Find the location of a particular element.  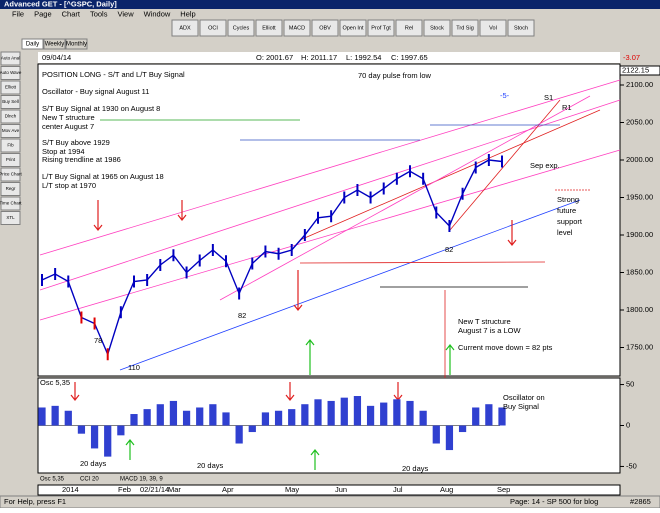

side-tool-label: Fib is located at coordinates (10, 145).